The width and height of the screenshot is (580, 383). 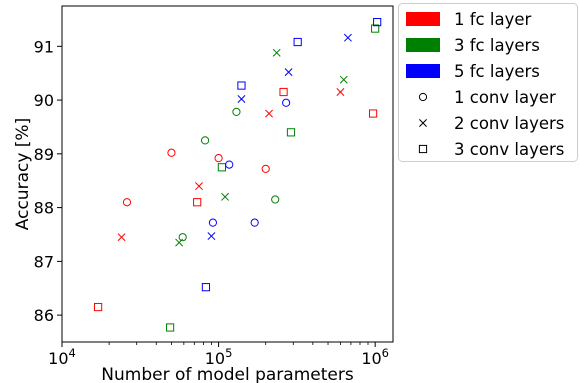 I want to click on legend-label: 2 conv layers, so click(x=509, y=123).